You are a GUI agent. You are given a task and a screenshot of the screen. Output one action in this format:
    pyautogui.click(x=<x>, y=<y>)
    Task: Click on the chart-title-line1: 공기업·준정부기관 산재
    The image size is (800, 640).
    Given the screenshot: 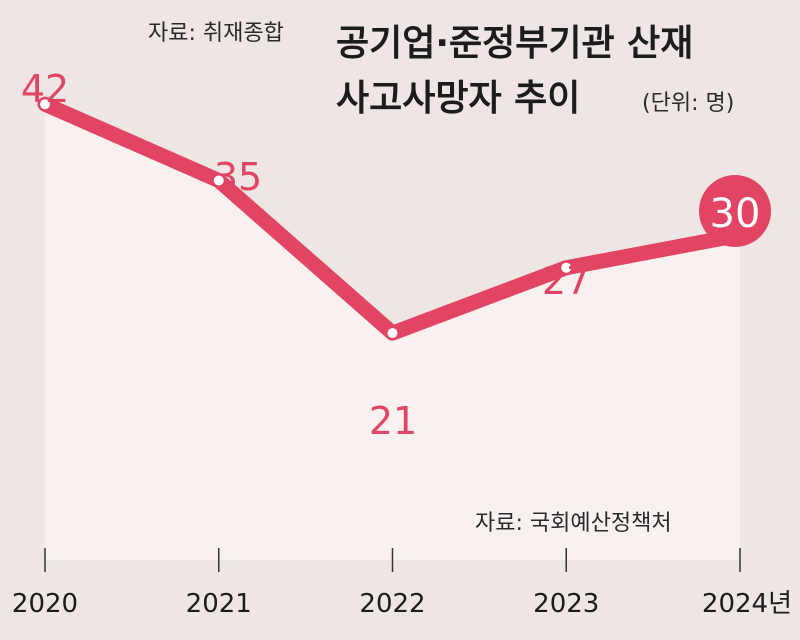 What is the action you would take?
    pyautogui.click(x=514, y=43)
    